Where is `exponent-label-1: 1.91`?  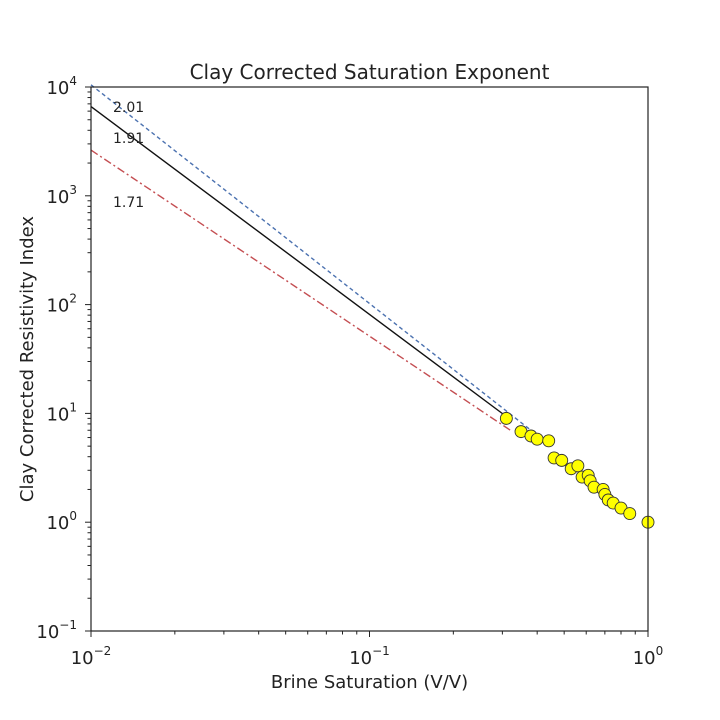
exponent-label-1: 1.91 is located at coordinates (128, 139).